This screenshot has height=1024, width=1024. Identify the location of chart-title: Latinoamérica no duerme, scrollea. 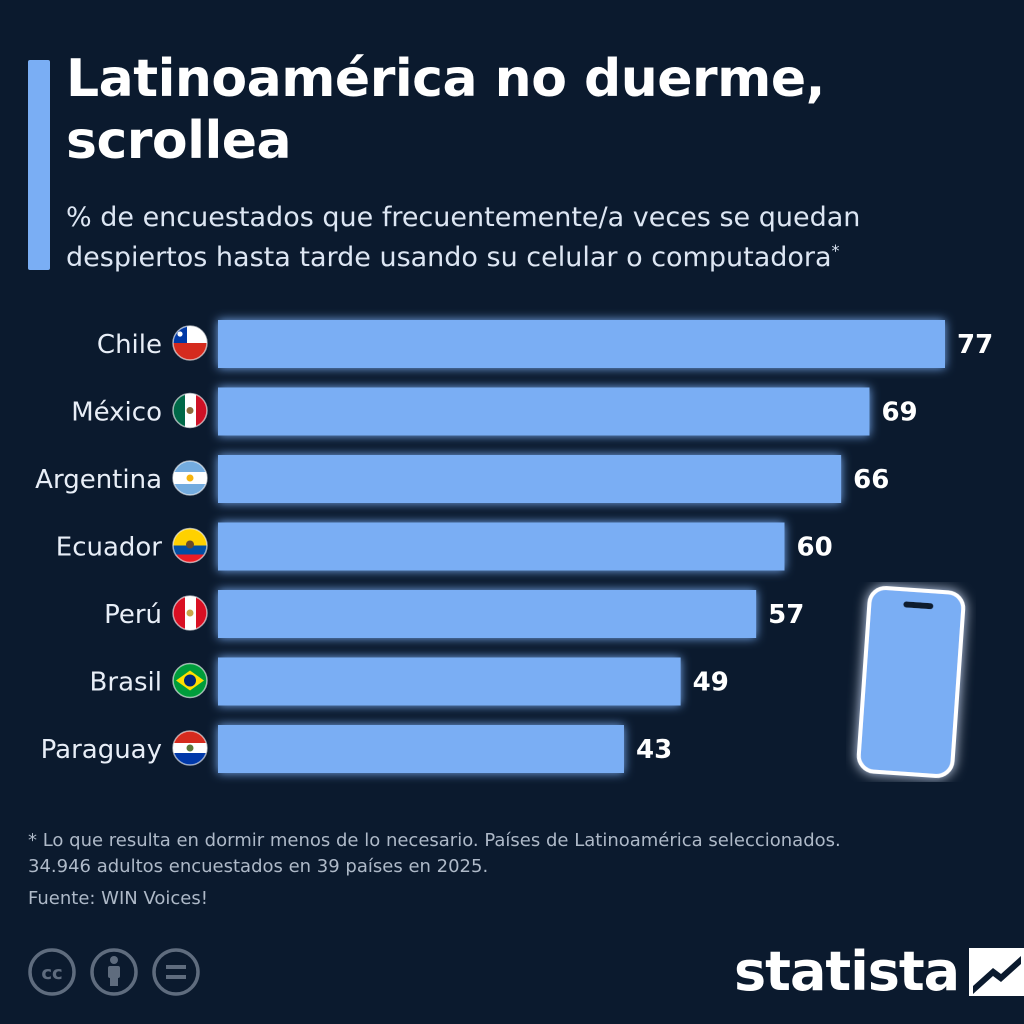
(445, 110).